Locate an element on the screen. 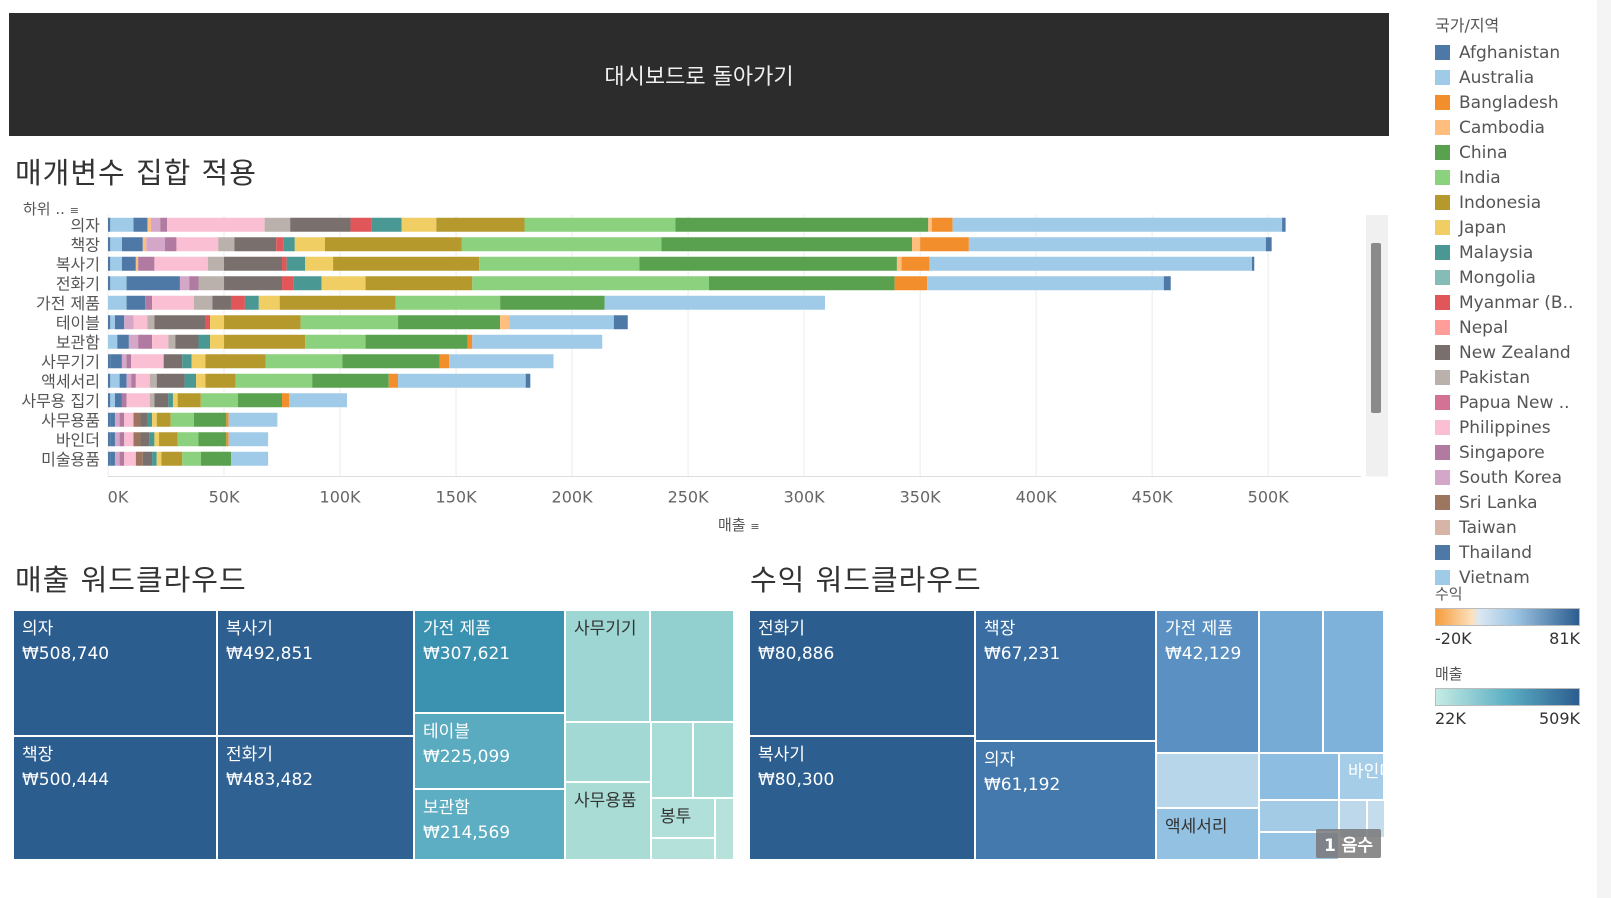 The height and width of the screenshot is (898, 1611). treemap-tile: 전화기 ₩483,482 is located at coordinates (315, 798).